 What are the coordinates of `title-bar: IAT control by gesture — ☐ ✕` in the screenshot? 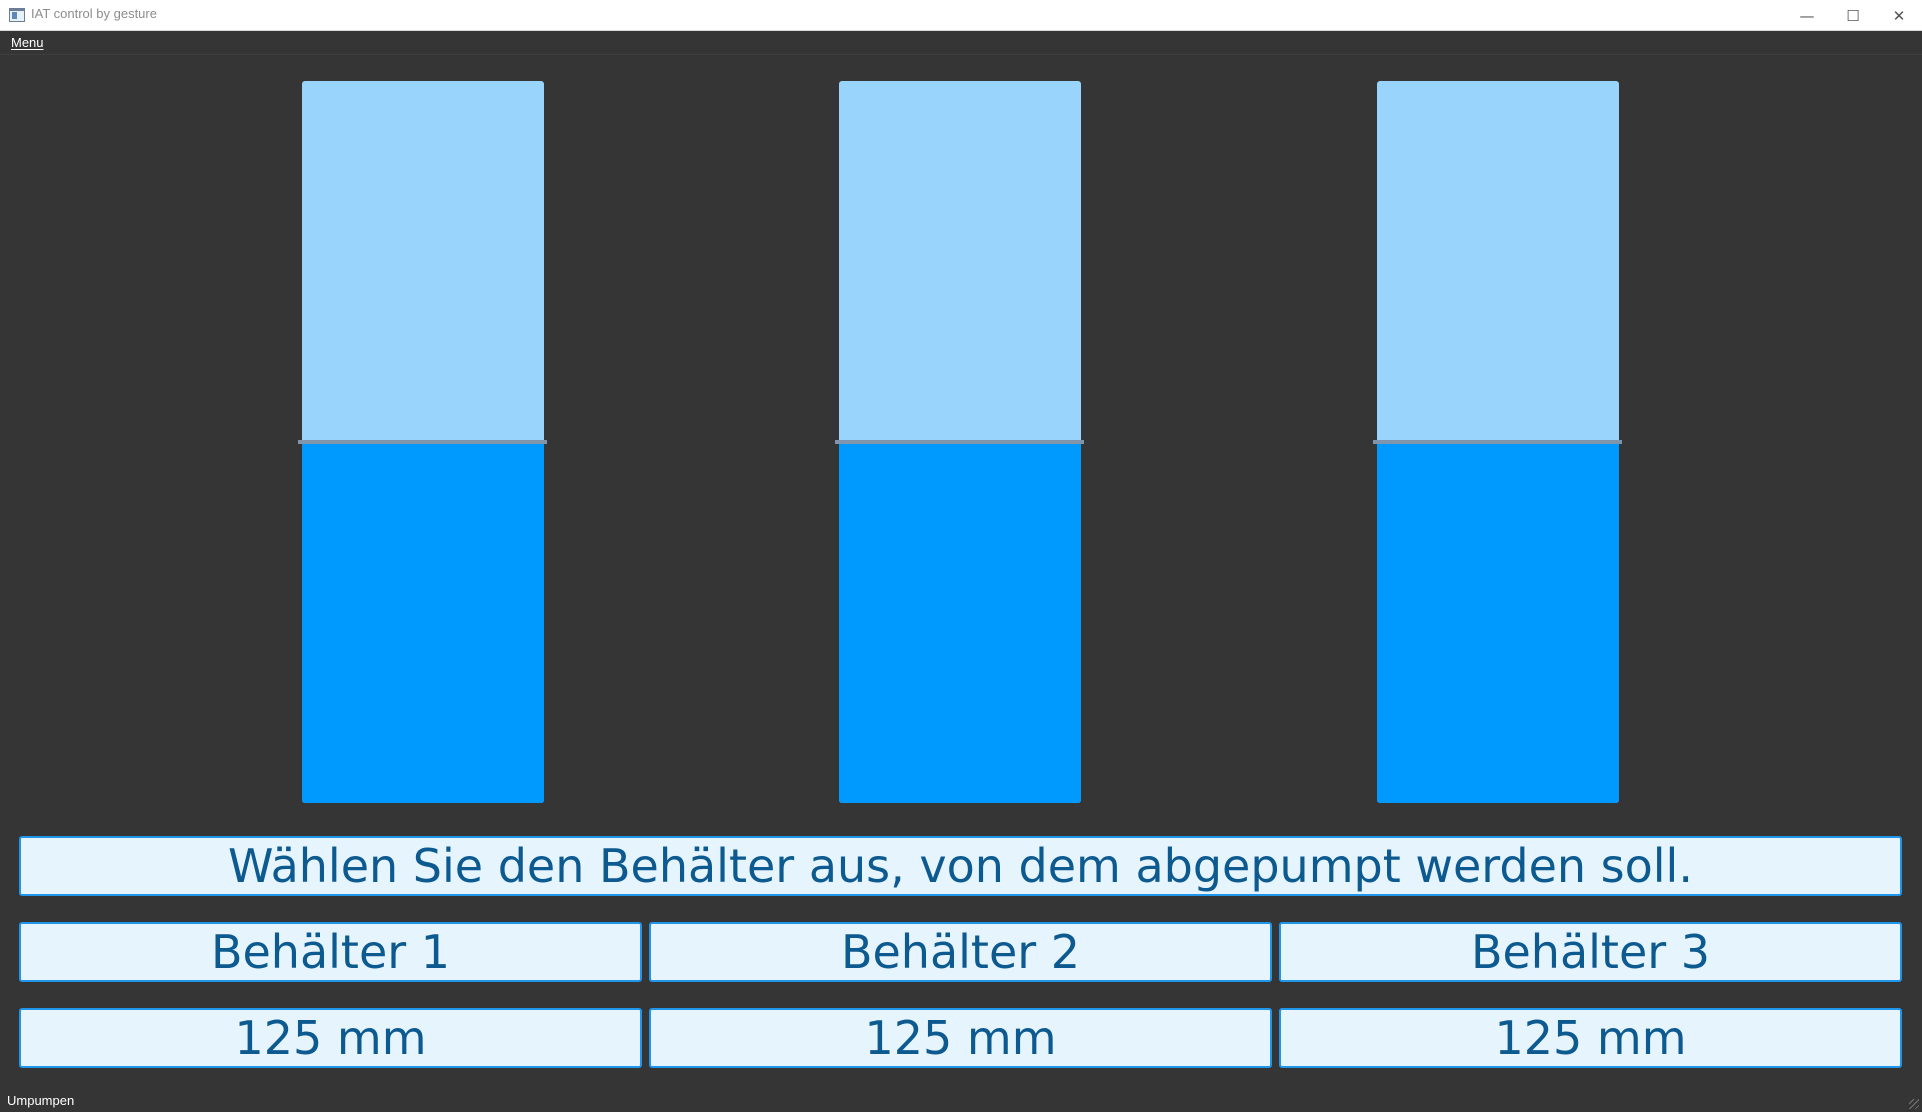 It's located at (961, 15).